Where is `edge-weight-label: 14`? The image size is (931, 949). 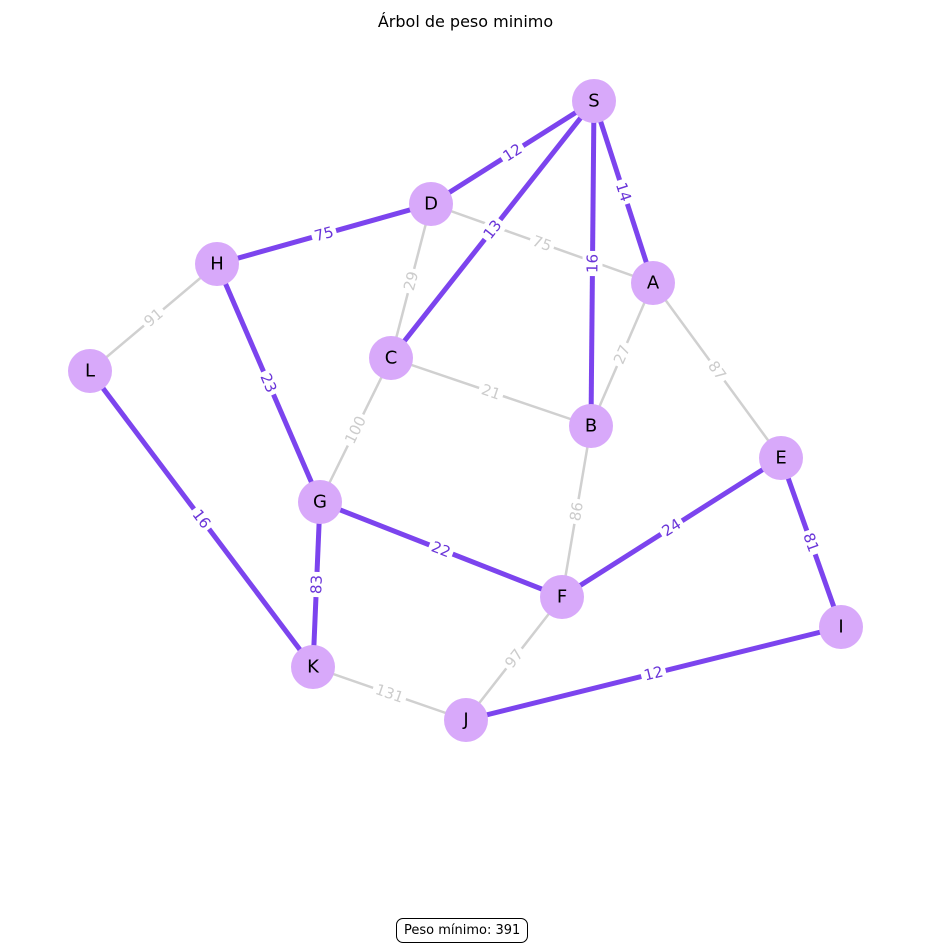
edge-weight-label: 14 is located at coordinates (623, 192).